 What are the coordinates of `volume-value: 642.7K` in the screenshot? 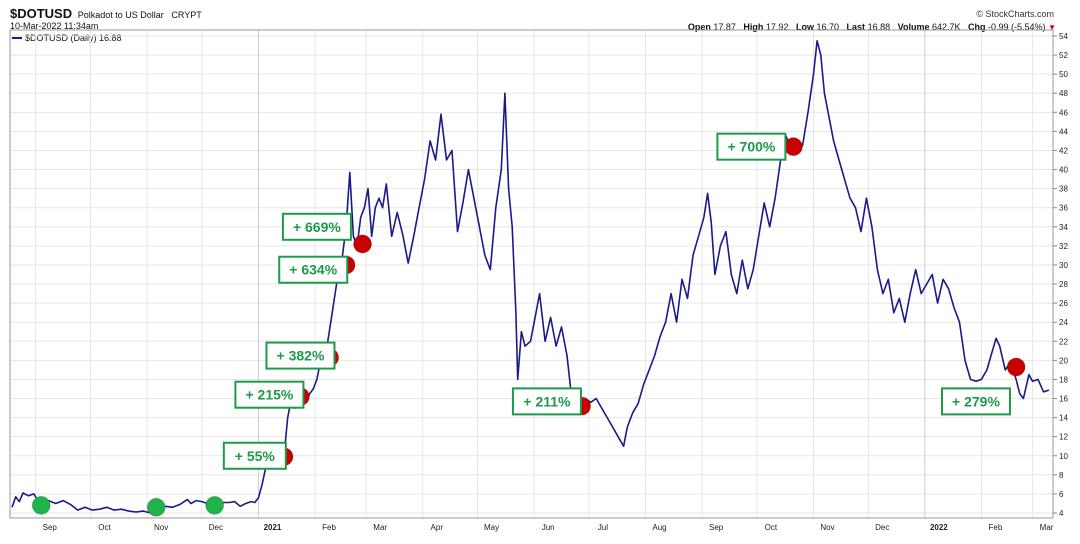 It's located at (946, 27).